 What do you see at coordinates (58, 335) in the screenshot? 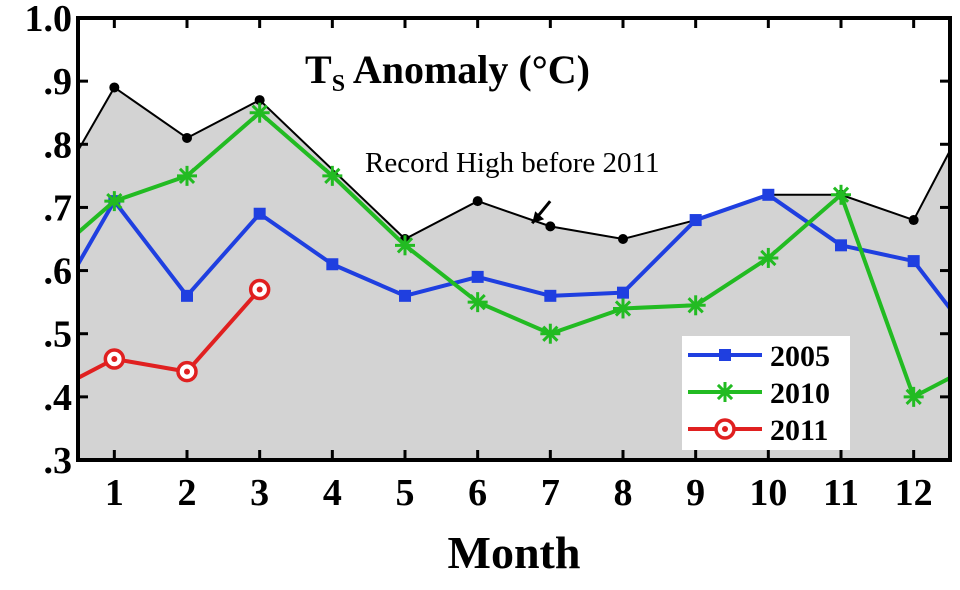
I see `y-tick-label: .5` at bounding box center [58, 335].